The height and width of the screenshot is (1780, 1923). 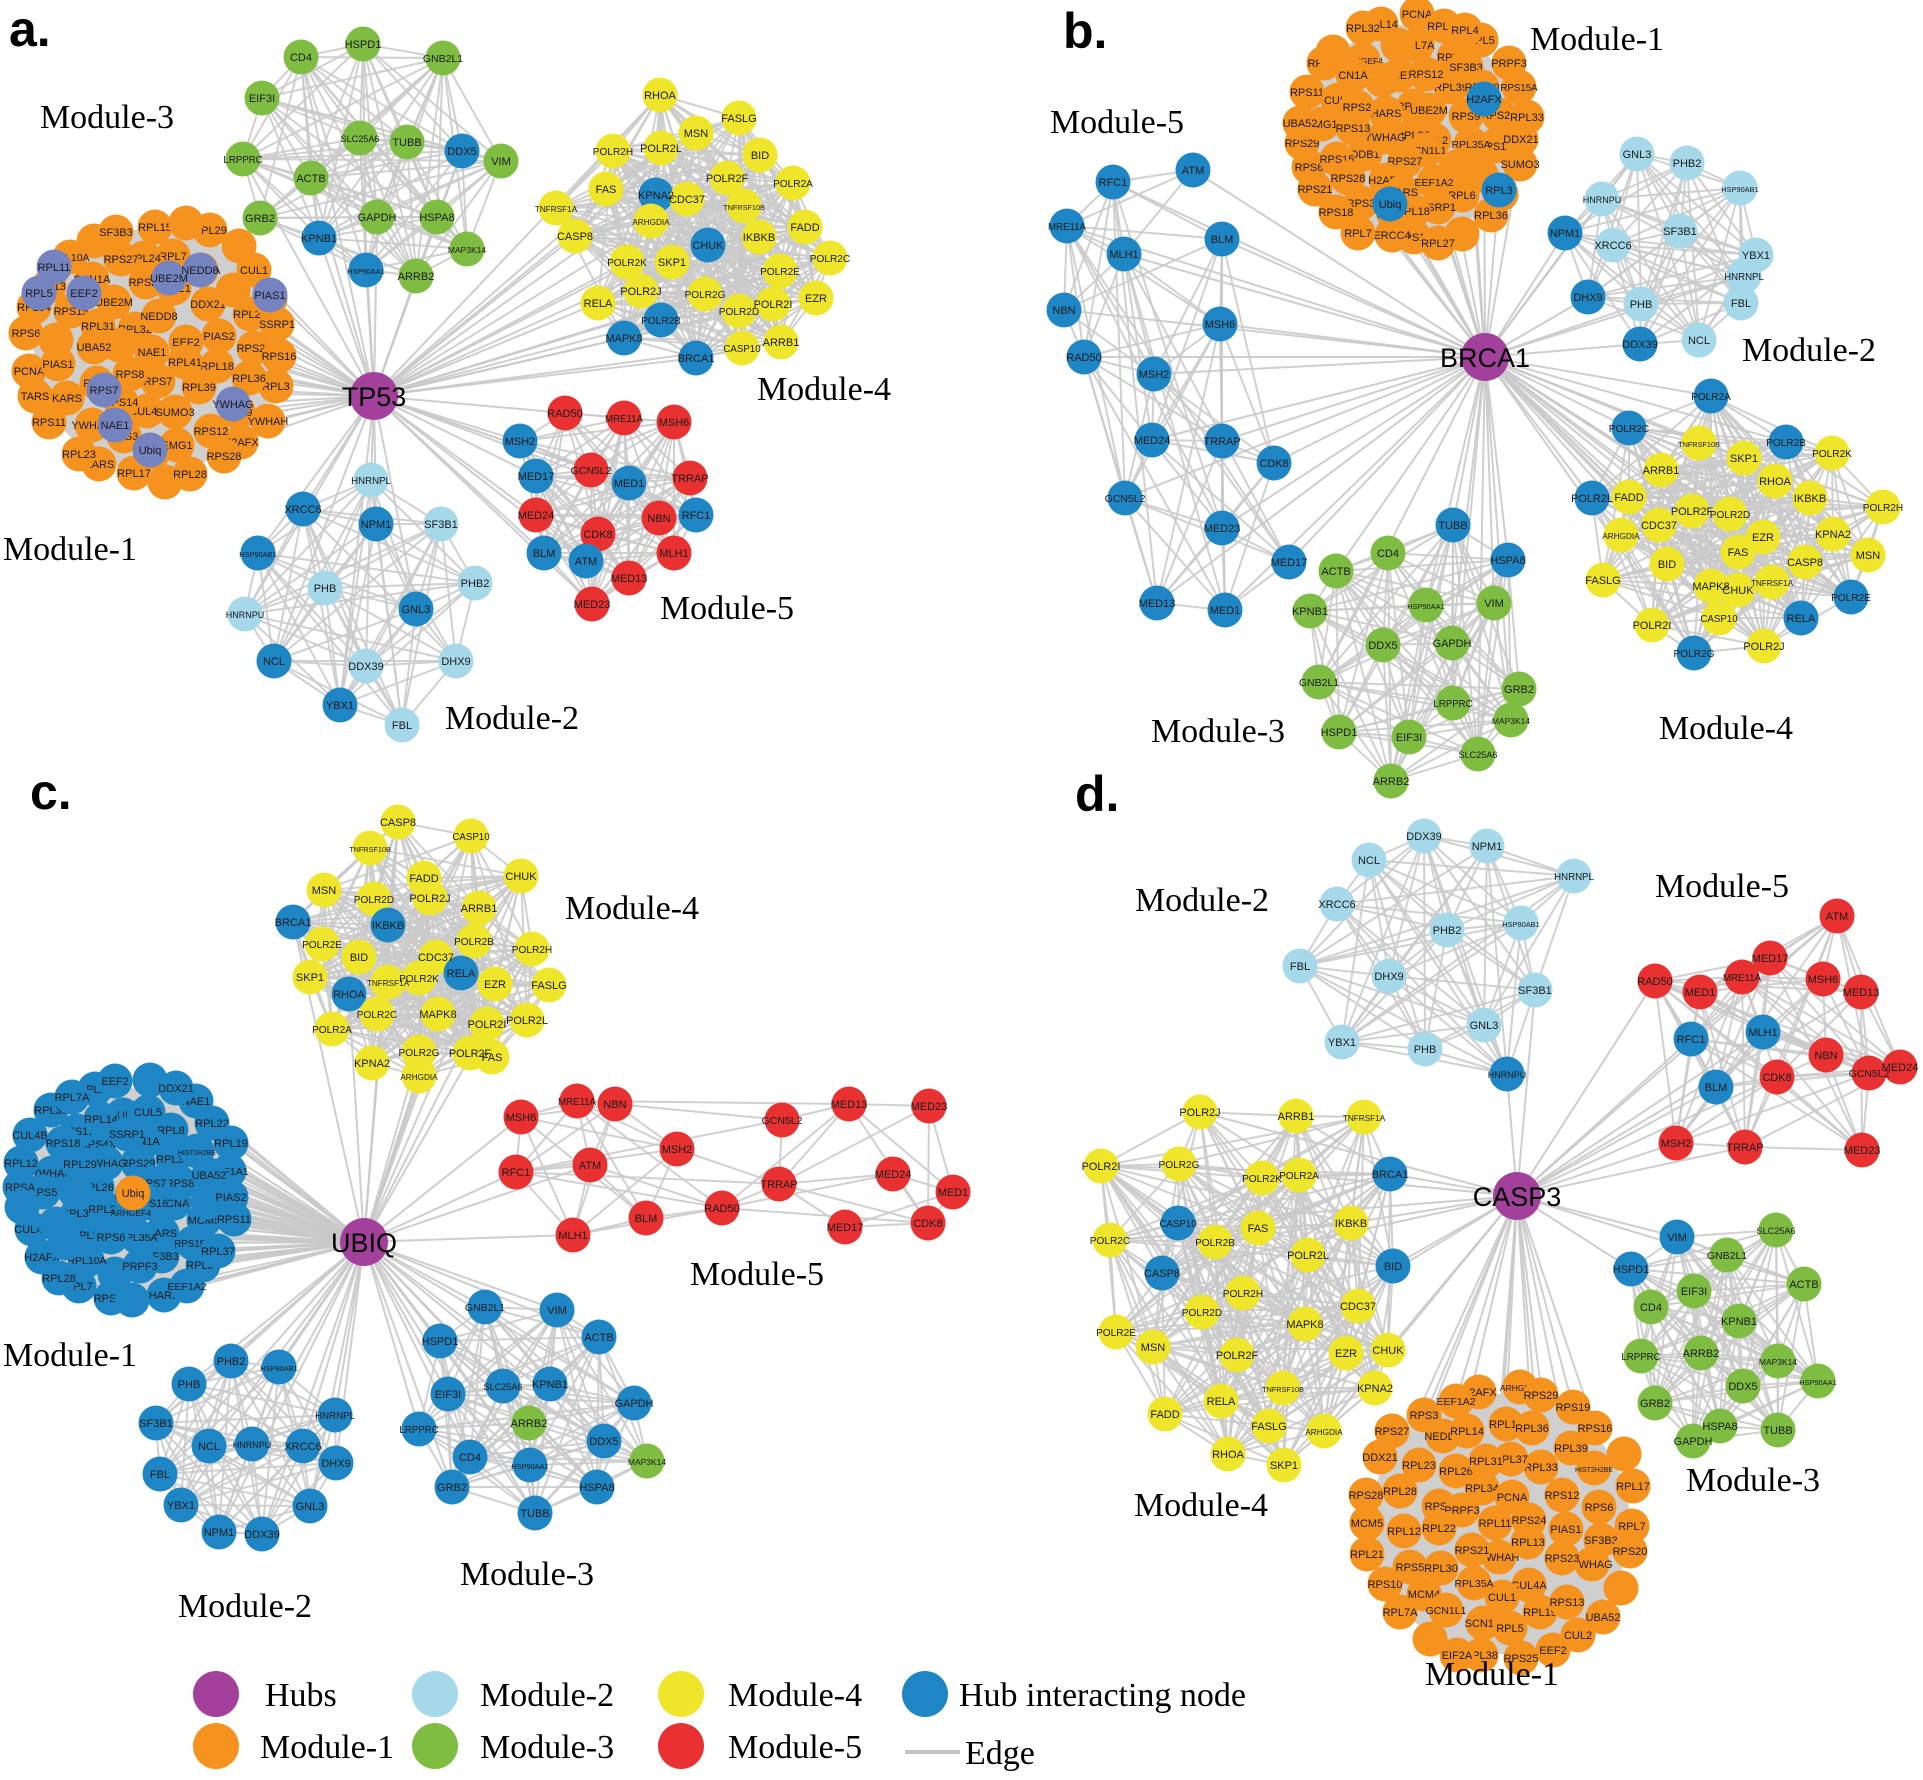 What do you see at coordinates (1441, 1569) in the screenshot?
I see `svg-text: RPL30` at bounding box center [1441, 1569].